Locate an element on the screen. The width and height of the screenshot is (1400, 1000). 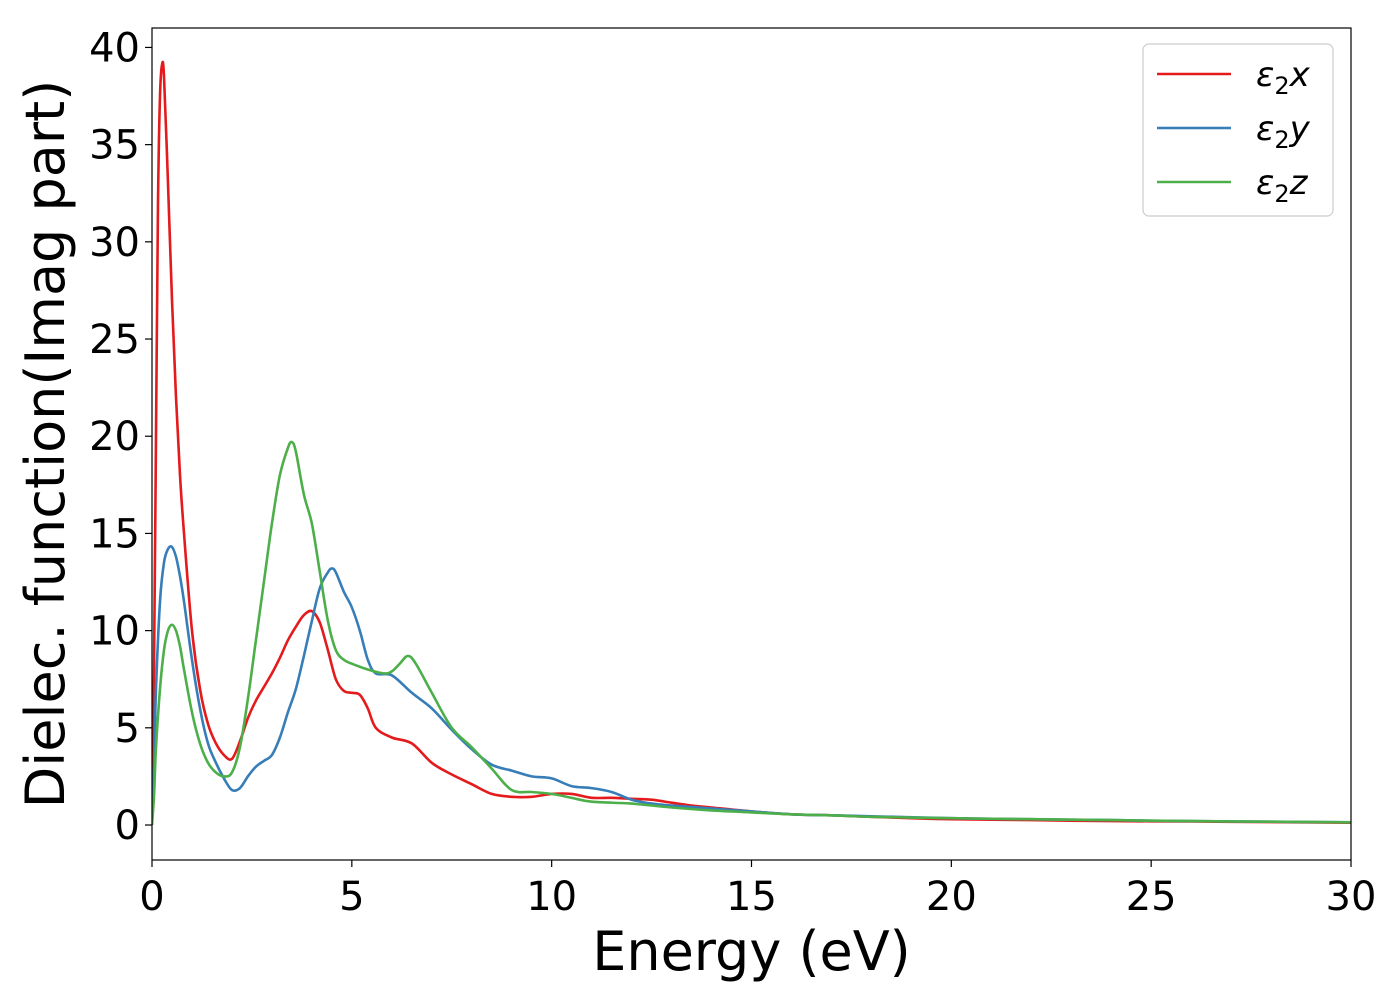
x-tick-label: 0 is located at coordinates (151, 897).